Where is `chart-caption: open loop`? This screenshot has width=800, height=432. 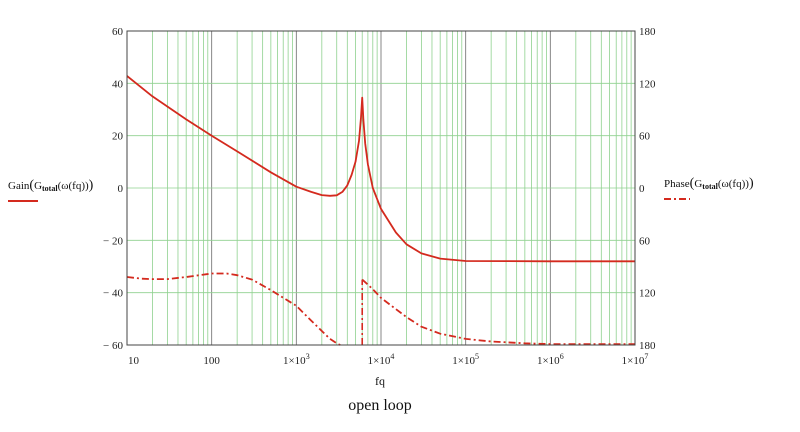
chart-caption: open loop is located at coordinates (380, 405).